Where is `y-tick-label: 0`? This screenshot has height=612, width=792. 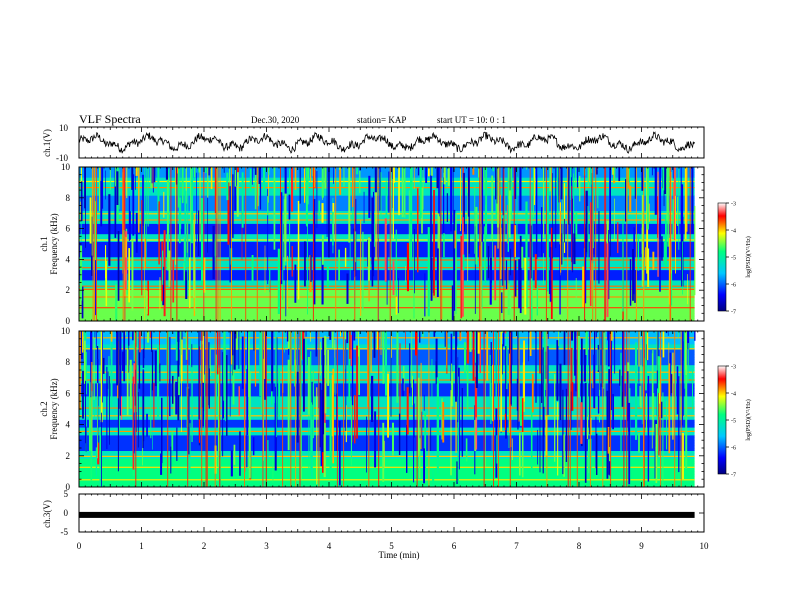
y-tick-label: 0 is located at coordinates (68, 487).